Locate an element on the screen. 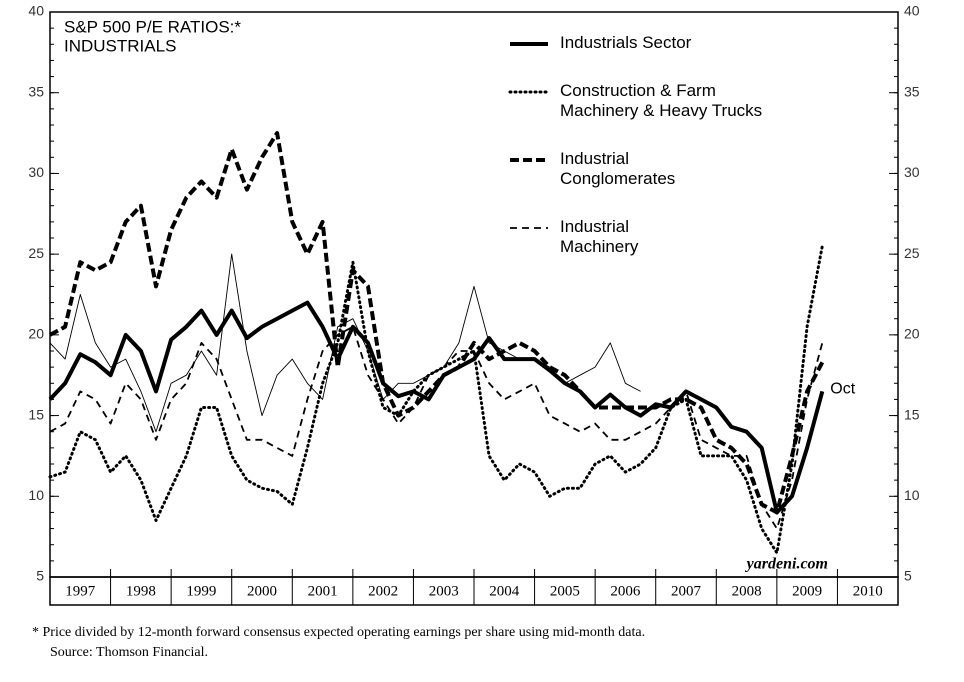  legend-label: Industrial Conglomerates is located at coordinates (617, 168).